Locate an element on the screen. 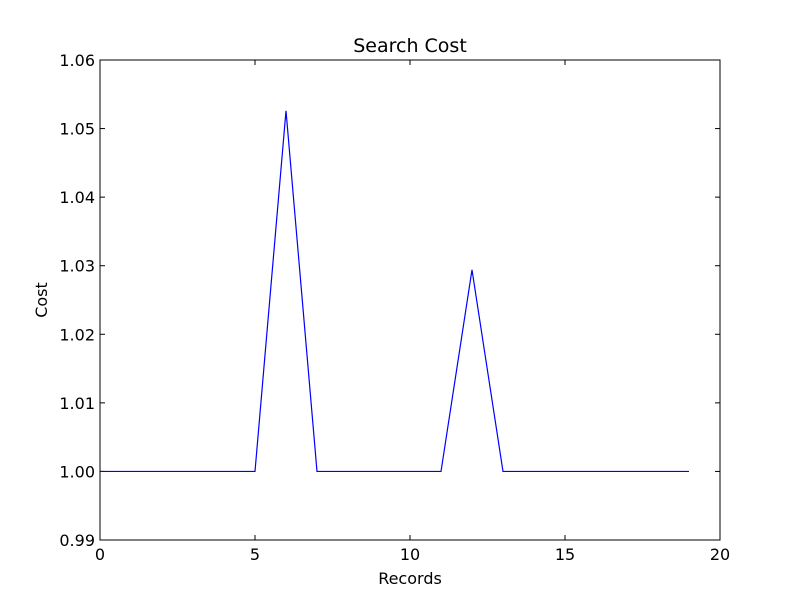 This screenshot has height=600, width=800. chart-title: Search Cost is located at coordinates (410, 46).